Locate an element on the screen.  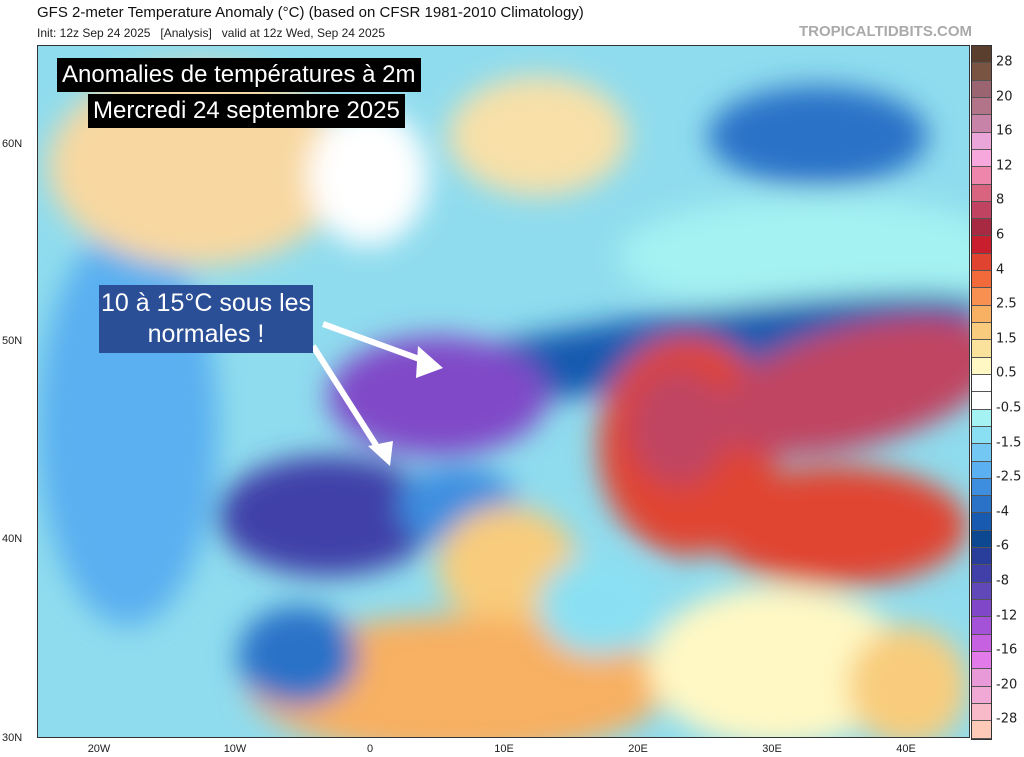
colorbar-label: 4 is located at coordinates (1000, 270).